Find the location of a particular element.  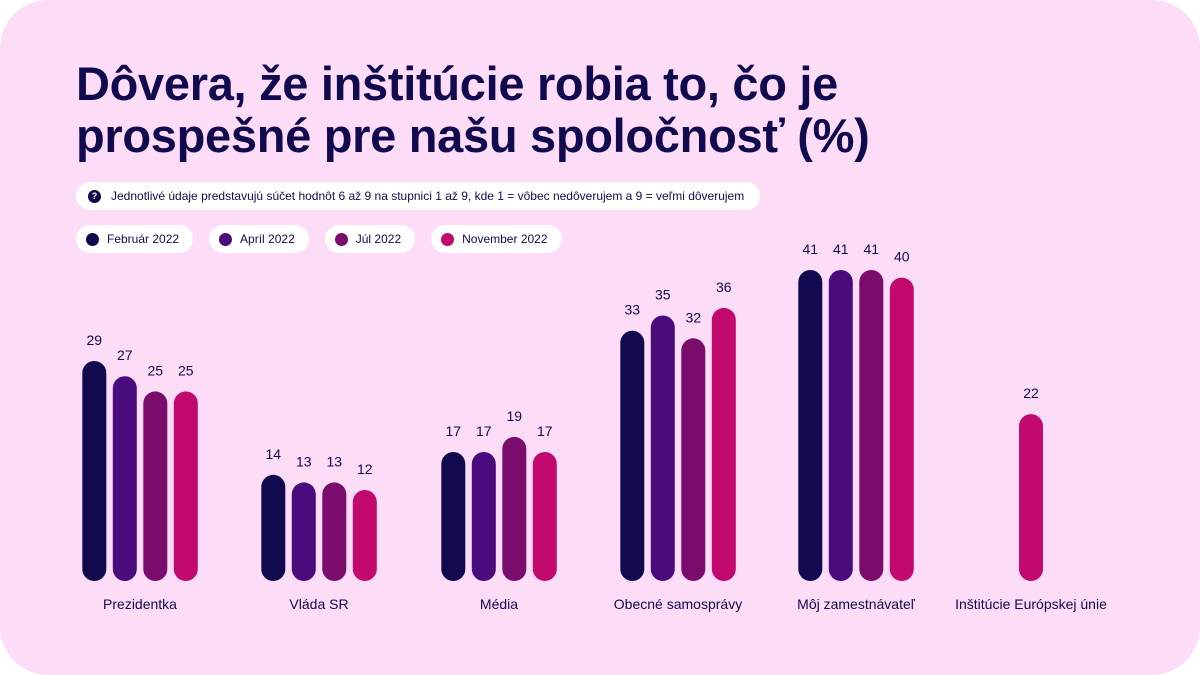

bar-vlada-sr-november-2022 is located at coordinates (364, 535).